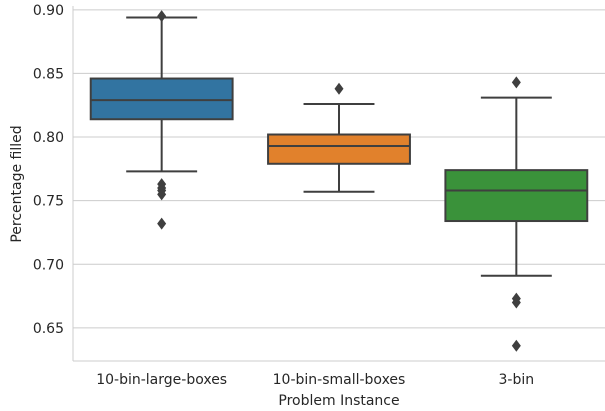 This screenshot has width=605, height=411. I want to click on y-tick-label: 0.80, so click(48, 138).